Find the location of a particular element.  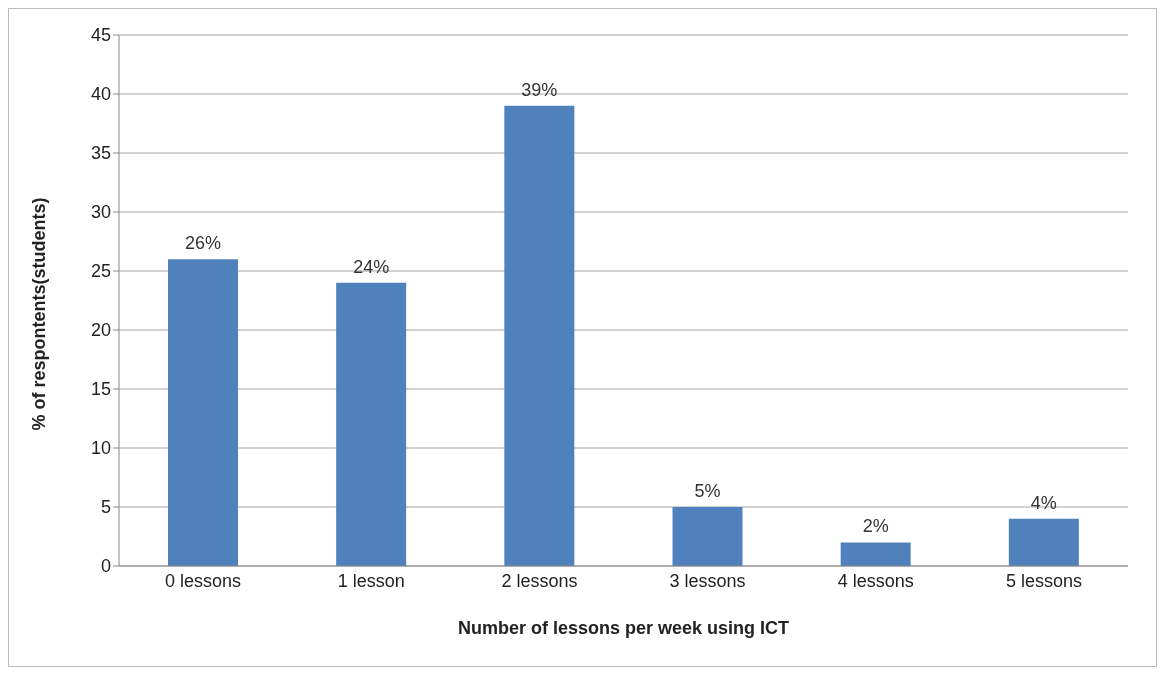

data-label: 39% is located at coordinates (539, 89).